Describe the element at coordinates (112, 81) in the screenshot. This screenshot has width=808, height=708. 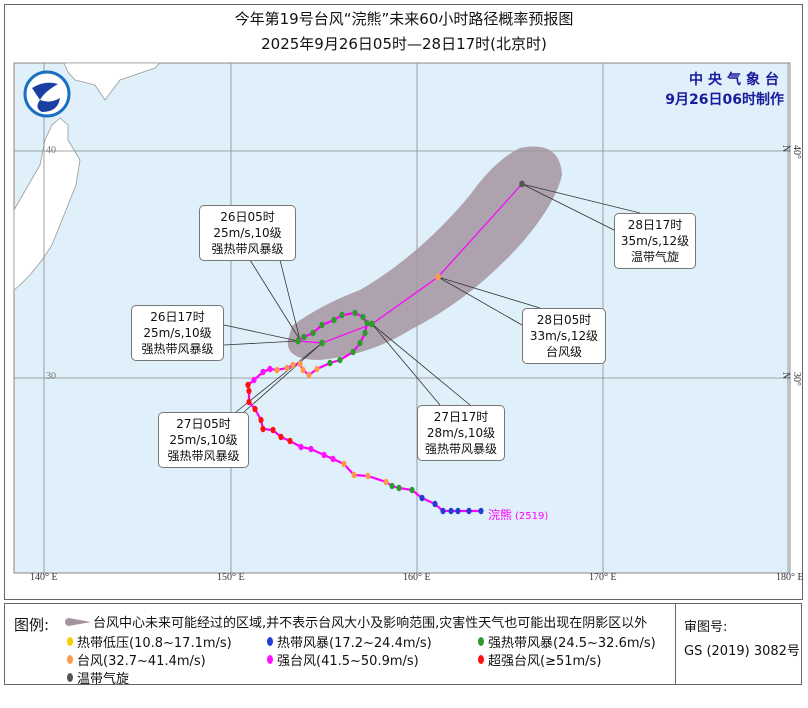
I see `hokkaido` at that location.